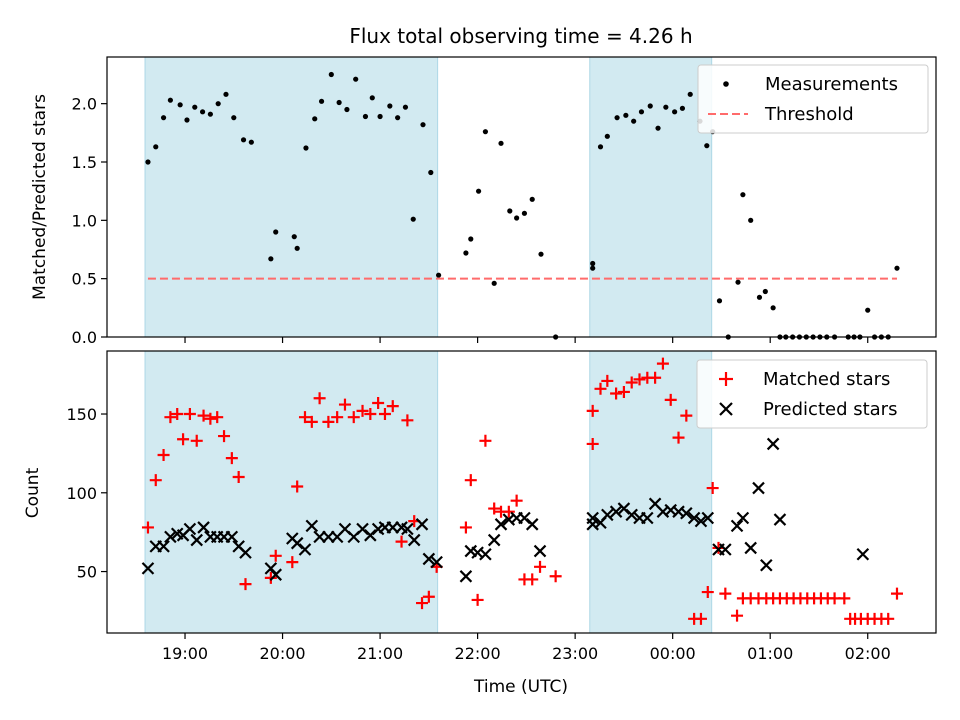  Describe the element at coordinates (520, 687) in the screenshot. I see `x-axis-label: Time (UTC)` at that location.